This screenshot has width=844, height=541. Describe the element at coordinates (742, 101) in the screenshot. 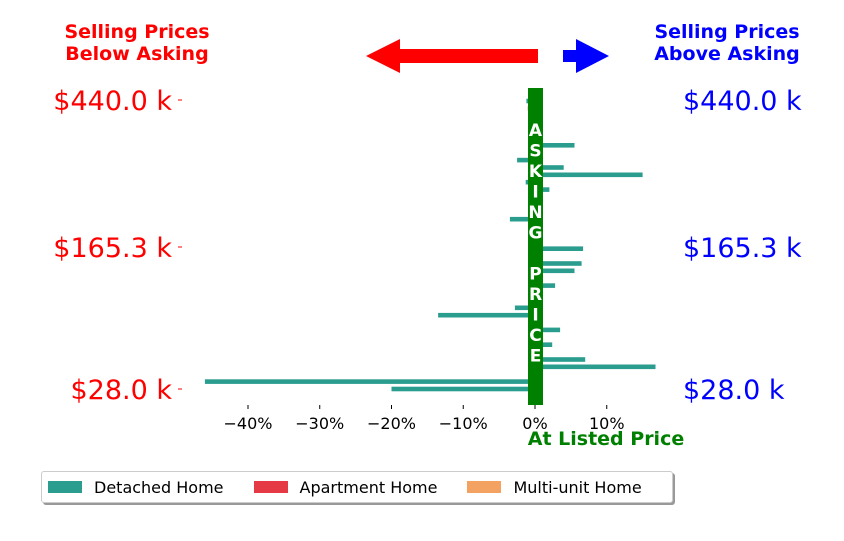

I see `right-tick-label-top: $440.0 k` at that location.